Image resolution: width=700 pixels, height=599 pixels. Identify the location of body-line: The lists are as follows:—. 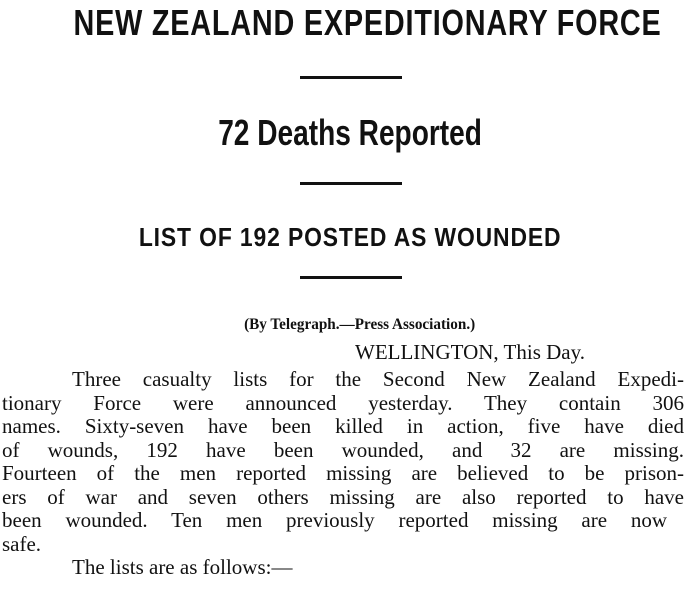
(182, 567).